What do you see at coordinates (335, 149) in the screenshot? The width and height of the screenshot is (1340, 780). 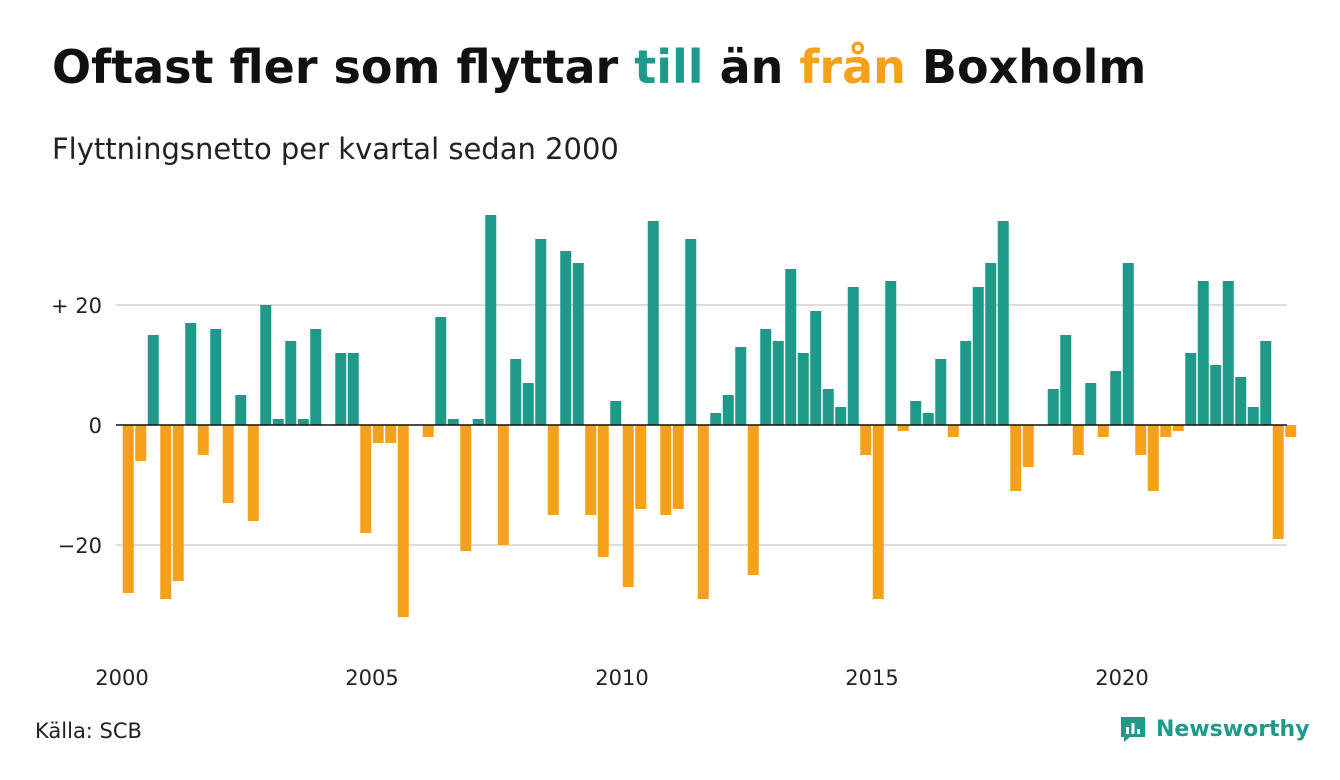 I see `chart-subtitle: Flyttningsnetto per kvartal sedan 2000` at bounding box center [335, 149].